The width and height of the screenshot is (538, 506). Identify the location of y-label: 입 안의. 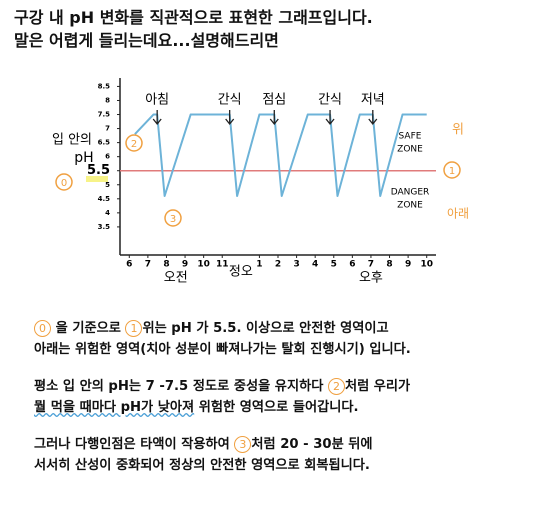
(72, 140).